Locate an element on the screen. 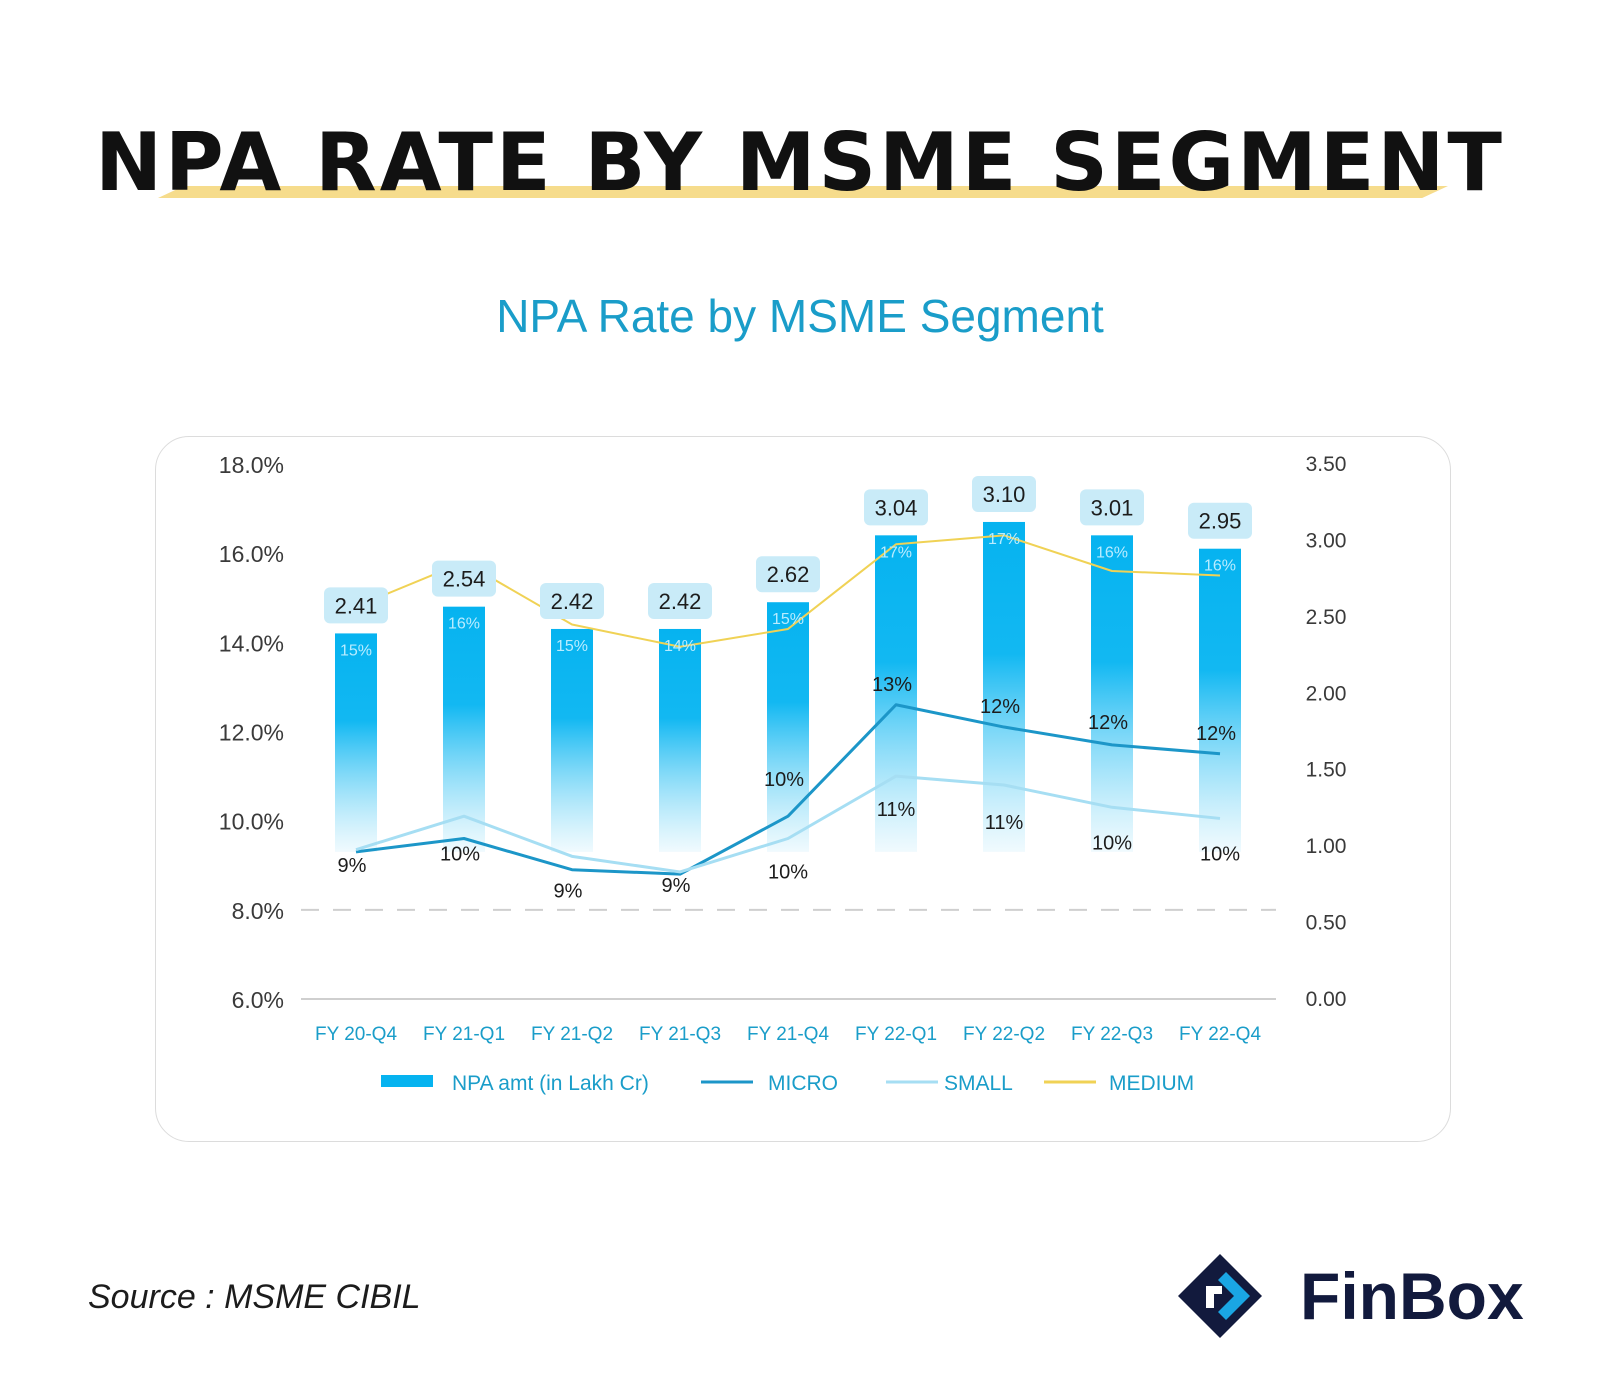 The image size is (1600, 1391). series-line-small is located at coordinates (788, 824).